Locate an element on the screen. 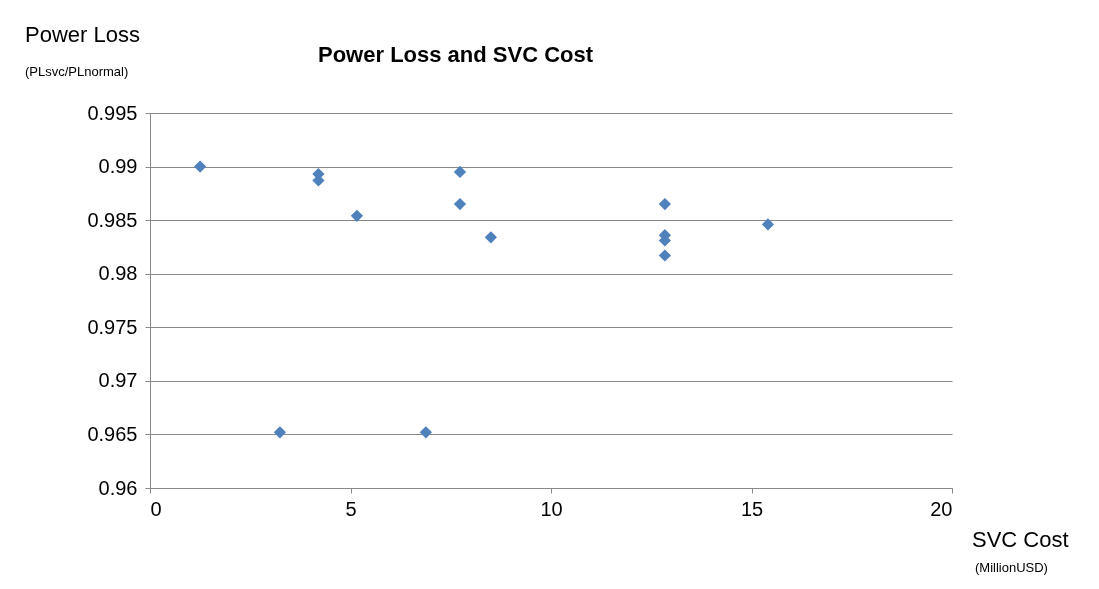 The image size is (1099, 589). x-axis-title: SVC Cost is located at coordinates (1020, 539).